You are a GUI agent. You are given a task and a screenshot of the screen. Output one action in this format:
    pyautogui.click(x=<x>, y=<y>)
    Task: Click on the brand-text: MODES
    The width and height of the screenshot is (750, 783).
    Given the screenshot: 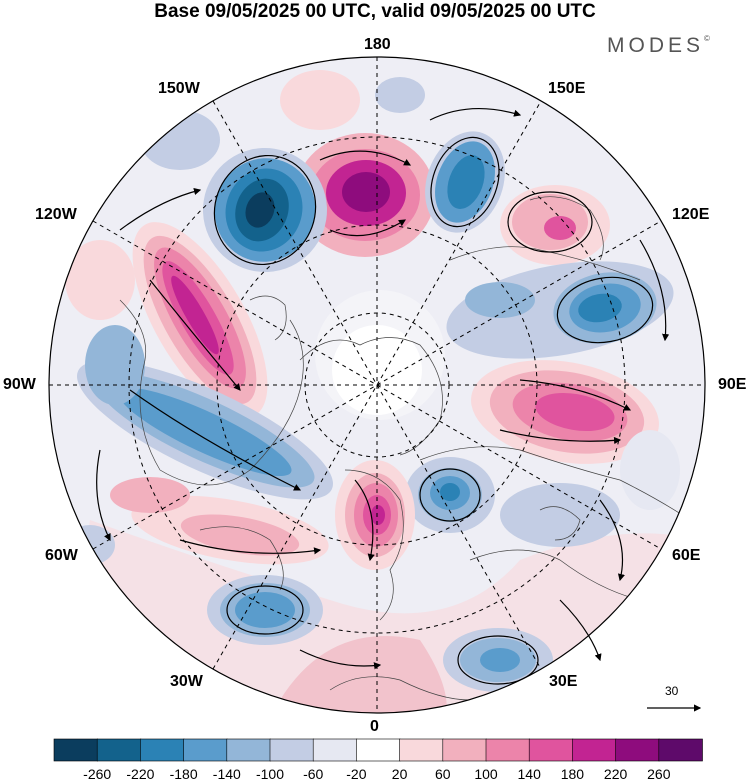 What is the action you would take?
    pyautogui.click(x=656, y=45)
    